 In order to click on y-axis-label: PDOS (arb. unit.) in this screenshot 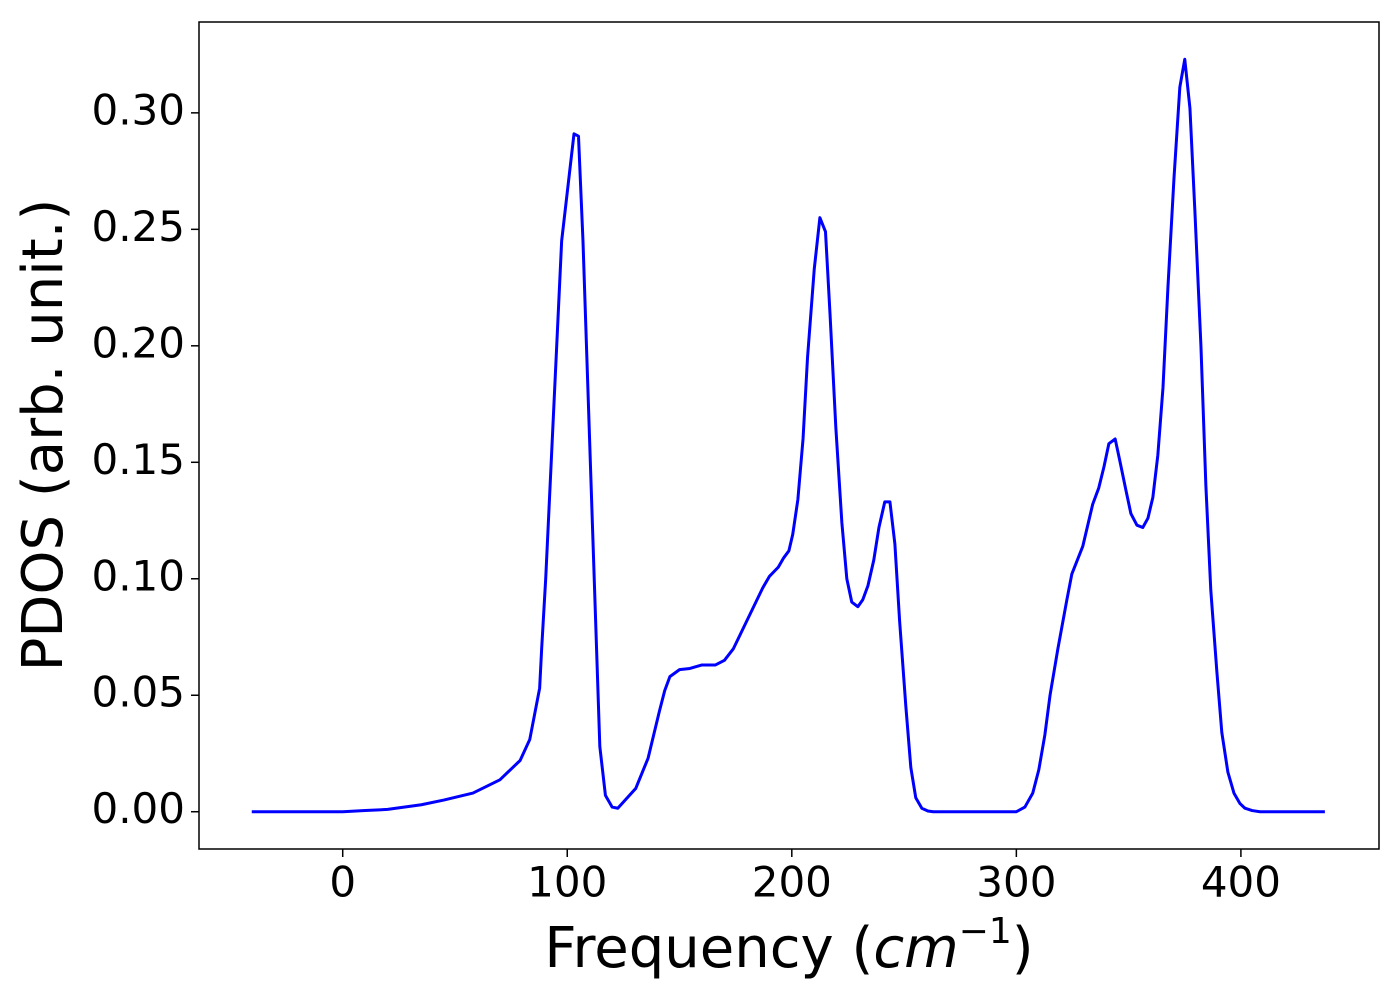, I will do `click(43, 435)`.